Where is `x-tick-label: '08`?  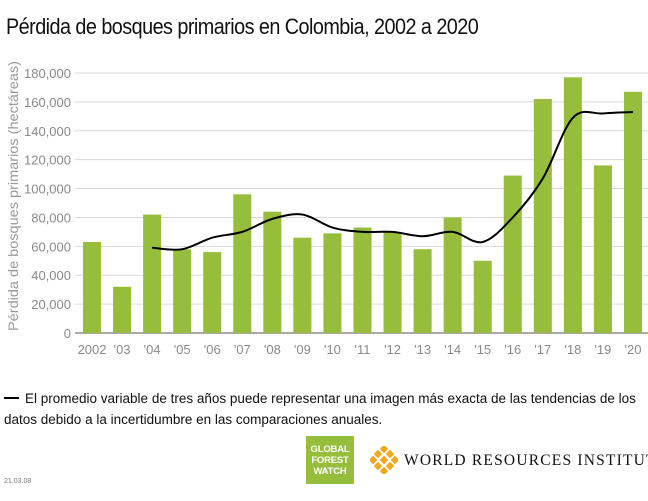
x-tick-label: '08 is located at coordinates (272, 349).